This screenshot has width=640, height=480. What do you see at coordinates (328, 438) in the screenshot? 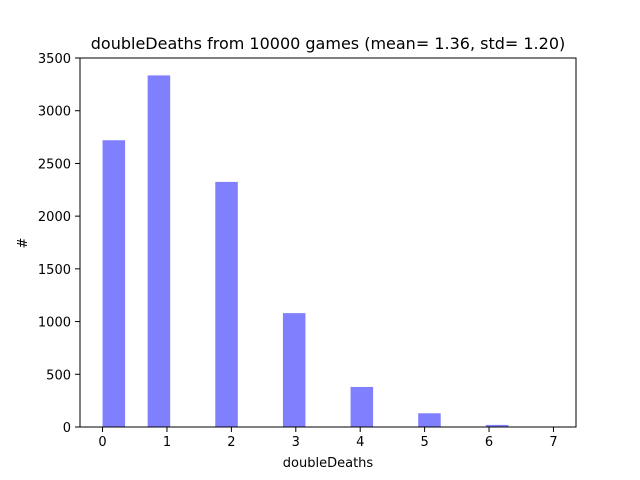
I see `x-axis-ticks: 0 1 2 3 4 5 6 7` at bounding box center [328, 438].